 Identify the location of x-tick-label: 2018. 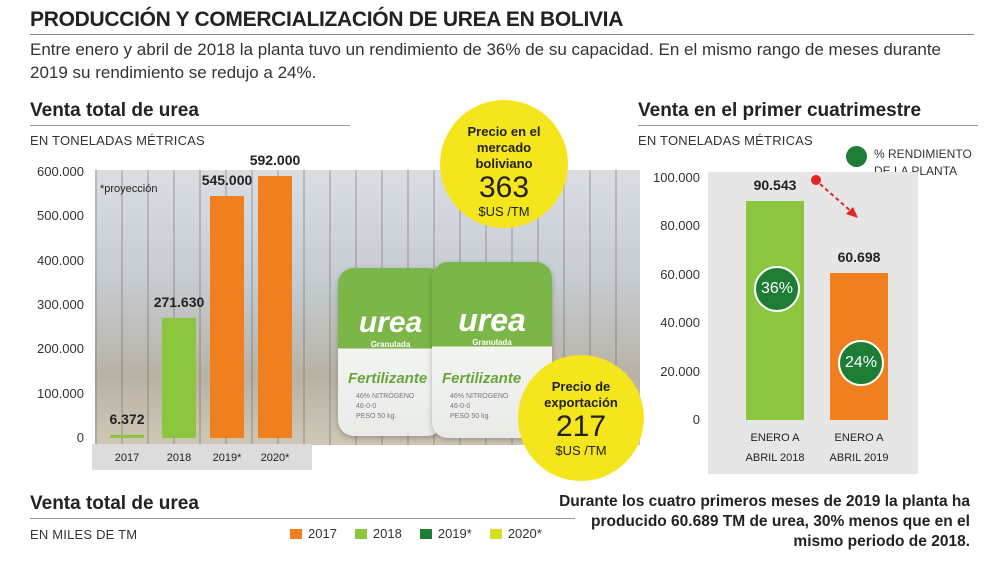
(179, 458).